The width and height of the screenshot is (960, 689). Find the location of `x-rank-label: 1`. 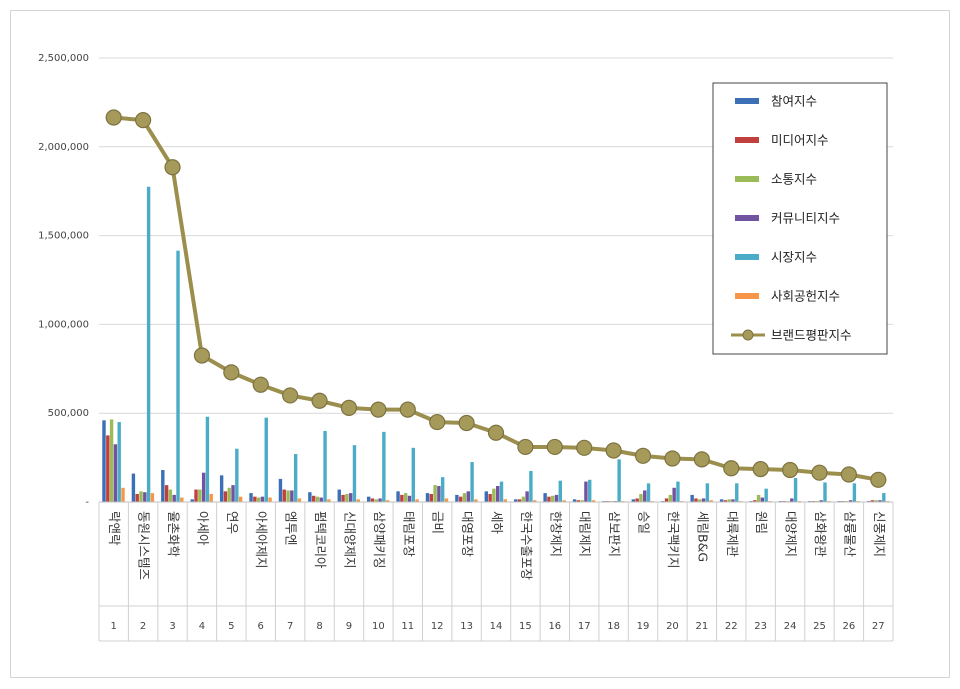

x-rank-label: 1 is located at coordinates (114, 626).